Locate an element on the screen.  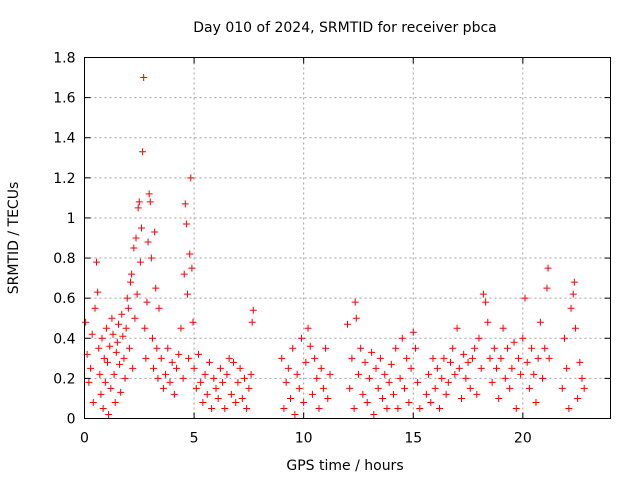
x-tick-label: 20 is located at coordinates (523, 439).